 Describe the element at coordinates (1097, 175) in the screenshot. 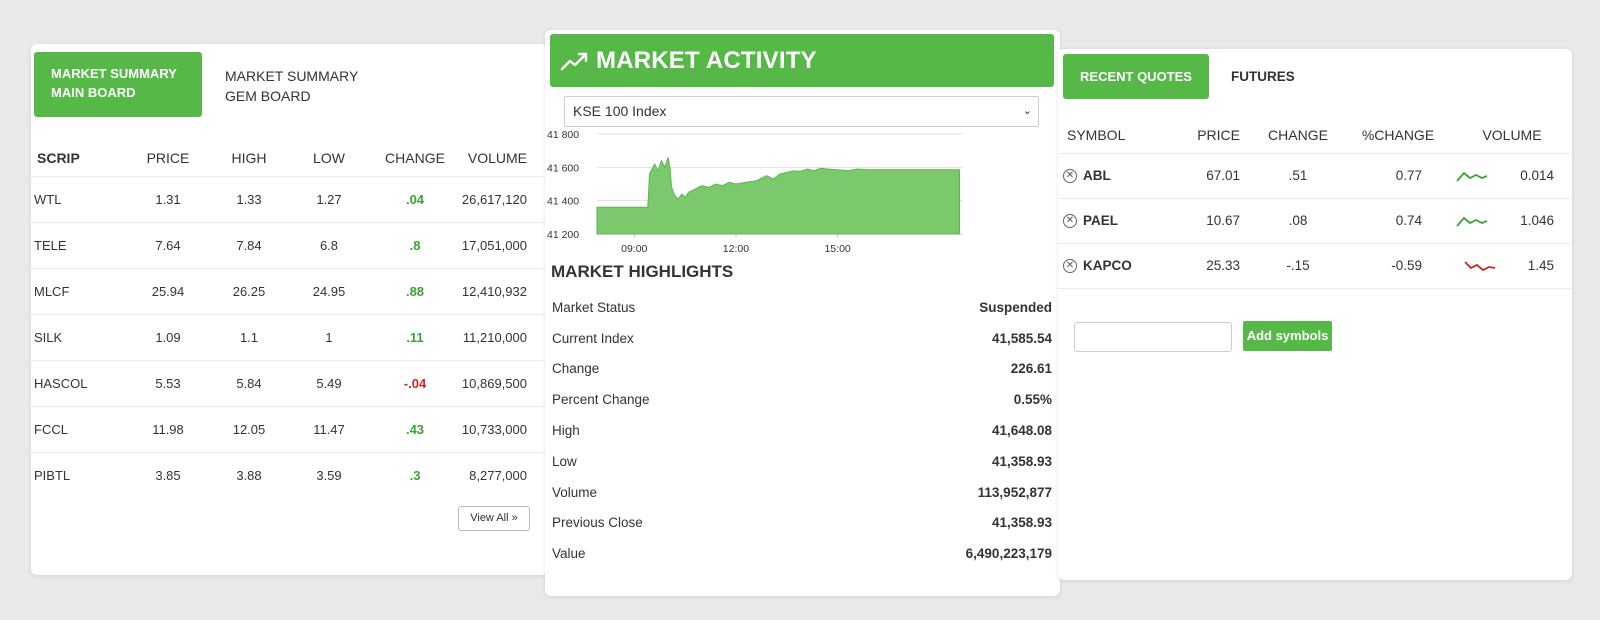

I see `symbol-label: ABL` at that location.